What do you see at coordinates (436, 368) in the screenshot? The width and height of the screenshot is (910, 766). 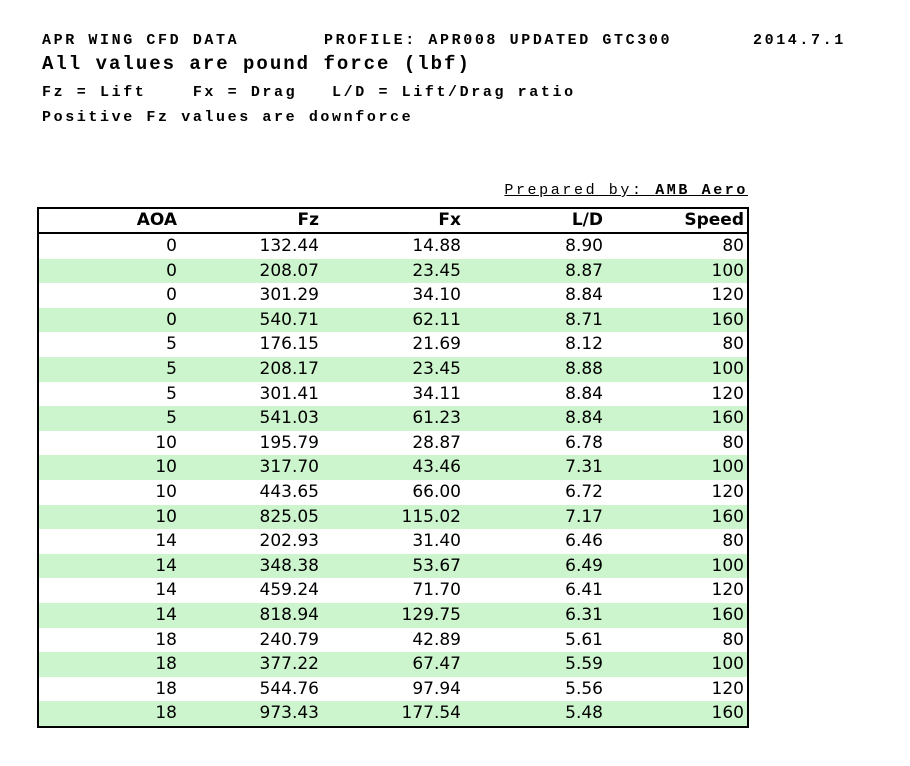 I see `table-cell: 23.45` at bounding box center [436, 368].